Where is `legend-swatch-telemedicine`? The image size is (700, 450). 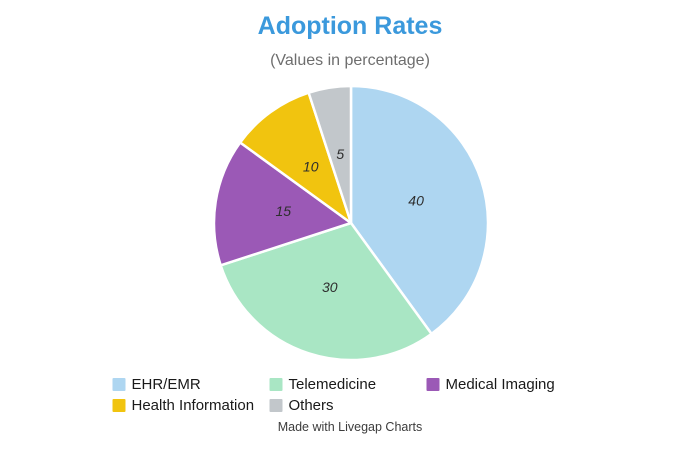 legend-swatch-telemedicine is located at coordinates (276, 384).